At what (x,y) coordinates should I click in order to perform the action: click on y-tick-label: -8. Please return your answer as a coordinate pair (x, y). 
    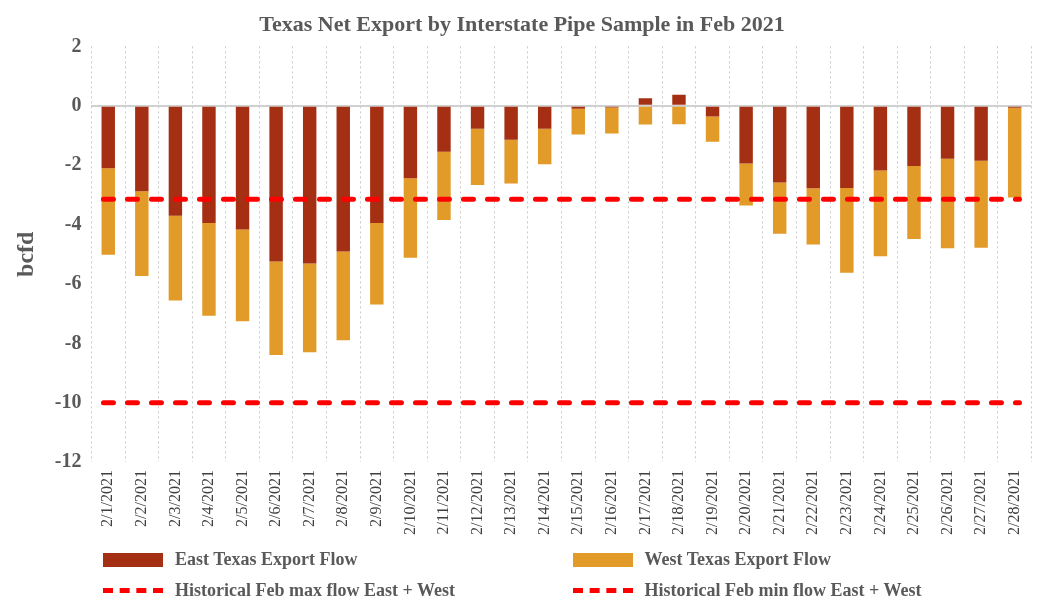
    Looking at the image, I should click on (73, 341).